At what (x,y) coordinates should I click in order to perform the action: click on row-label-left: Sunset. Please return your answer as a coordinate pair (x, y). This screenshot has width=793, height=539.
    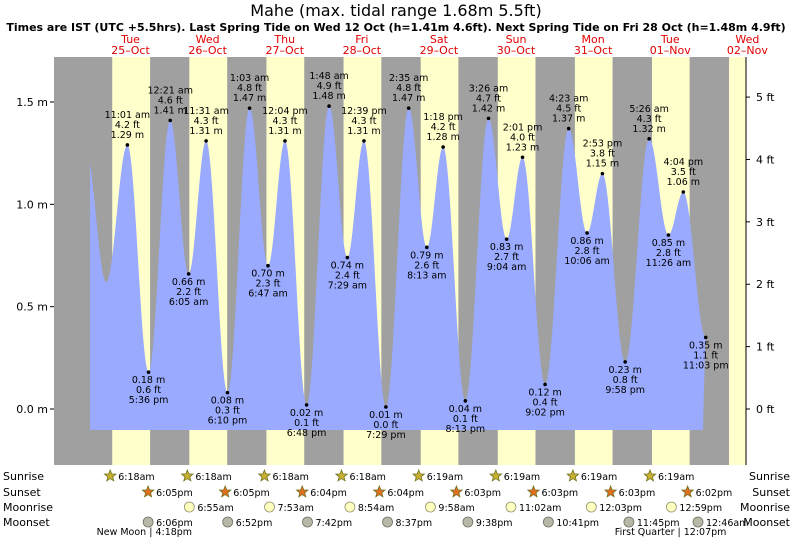
    Looking at the image, I should click on (22, 492).